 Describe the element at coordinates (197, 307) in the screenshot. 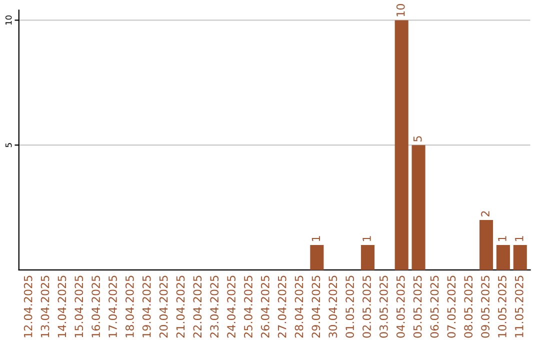

I see `x-tick-label: 22.04.2025` at that location.